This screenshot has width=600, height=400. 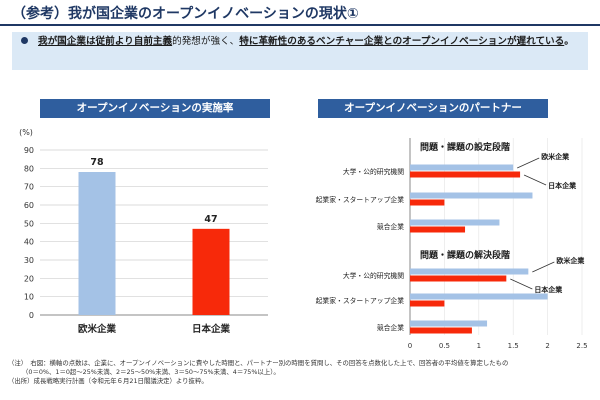 What do you see at coordinates (29, 150) in the screenshot?
I see `y-tick-label: 90` at bounding box center [29, 150].